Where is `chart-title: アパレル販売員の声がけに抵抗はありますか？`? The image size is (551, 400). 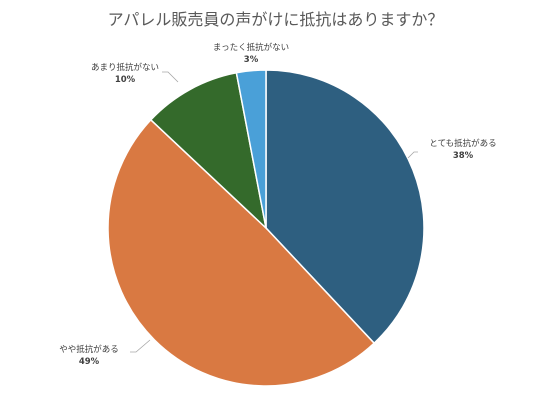
chart-title: アパレル販売員の声がけに抵抗はありますか？ is located at coordinates (275, 19).